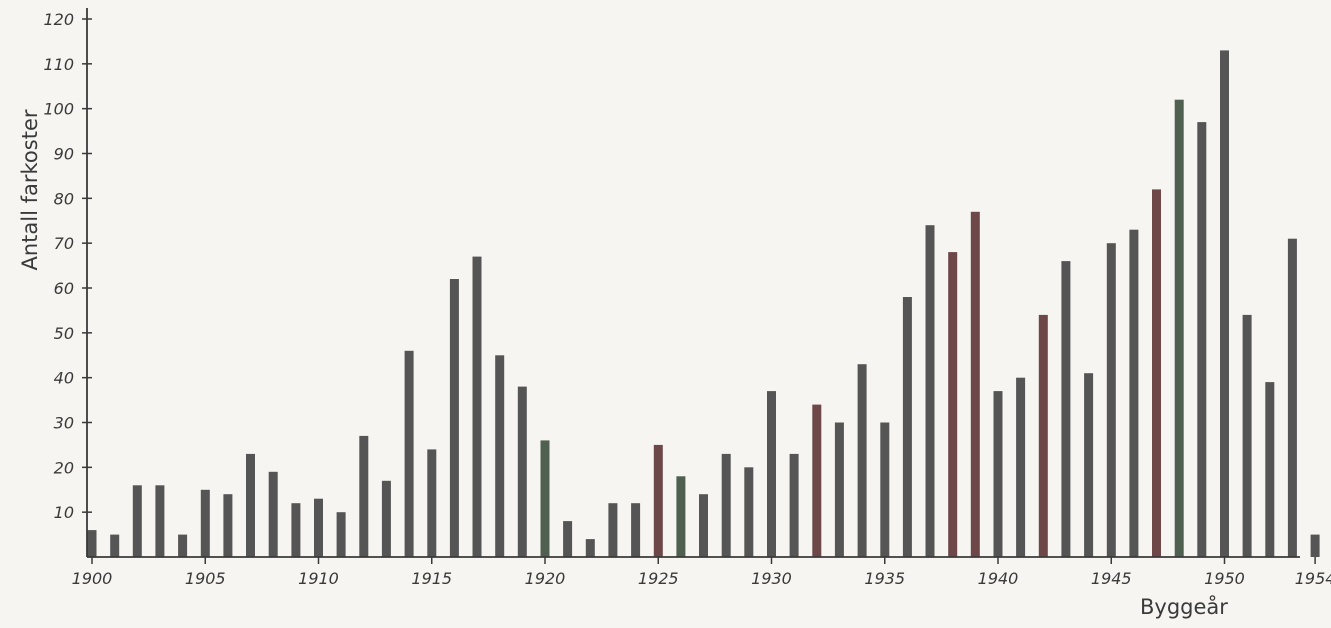 This screenshot has width=1331, height=628. Describe the element at coordinates (658, 578) in the screenshot. I see `x-tick-label-1925: 1925` at that location.